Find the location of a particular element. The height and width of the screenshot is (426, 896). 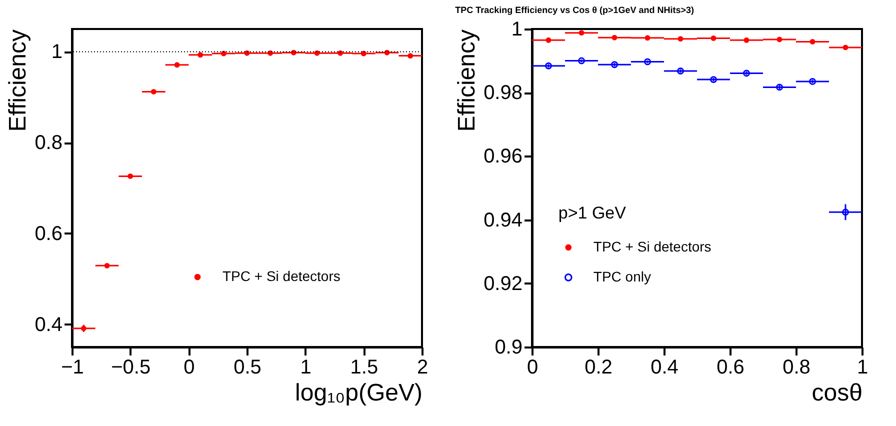

y-tick-label: 0.6 is located at coordinates (48, 233).